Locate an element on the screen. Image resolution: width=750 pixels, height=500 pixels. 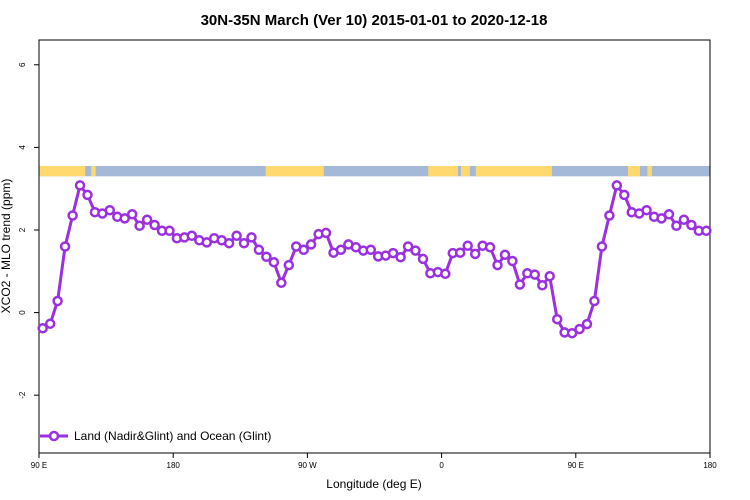
legend: Land (Nadir&Glint) and Ocean (Glint) is located at coordinates (155, 436).